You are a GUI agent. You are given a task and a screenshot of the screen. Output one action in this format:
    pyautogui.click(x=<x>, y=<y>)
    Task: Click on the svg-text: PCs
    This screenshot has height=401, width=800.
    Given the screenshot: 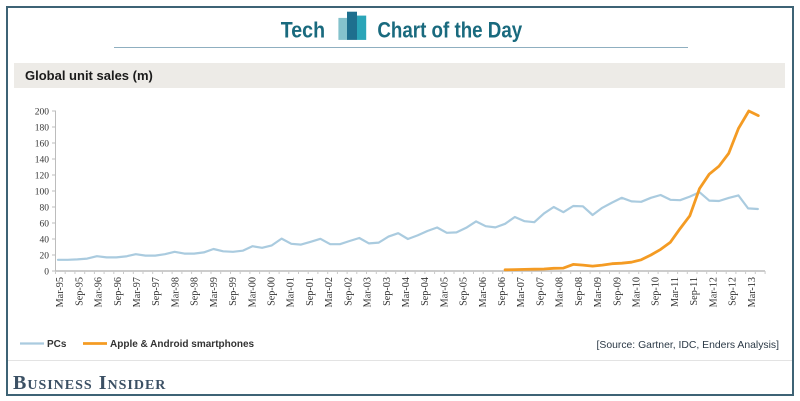 What is the action you would take?
    pyautogui.click(x=57, y=344)
    